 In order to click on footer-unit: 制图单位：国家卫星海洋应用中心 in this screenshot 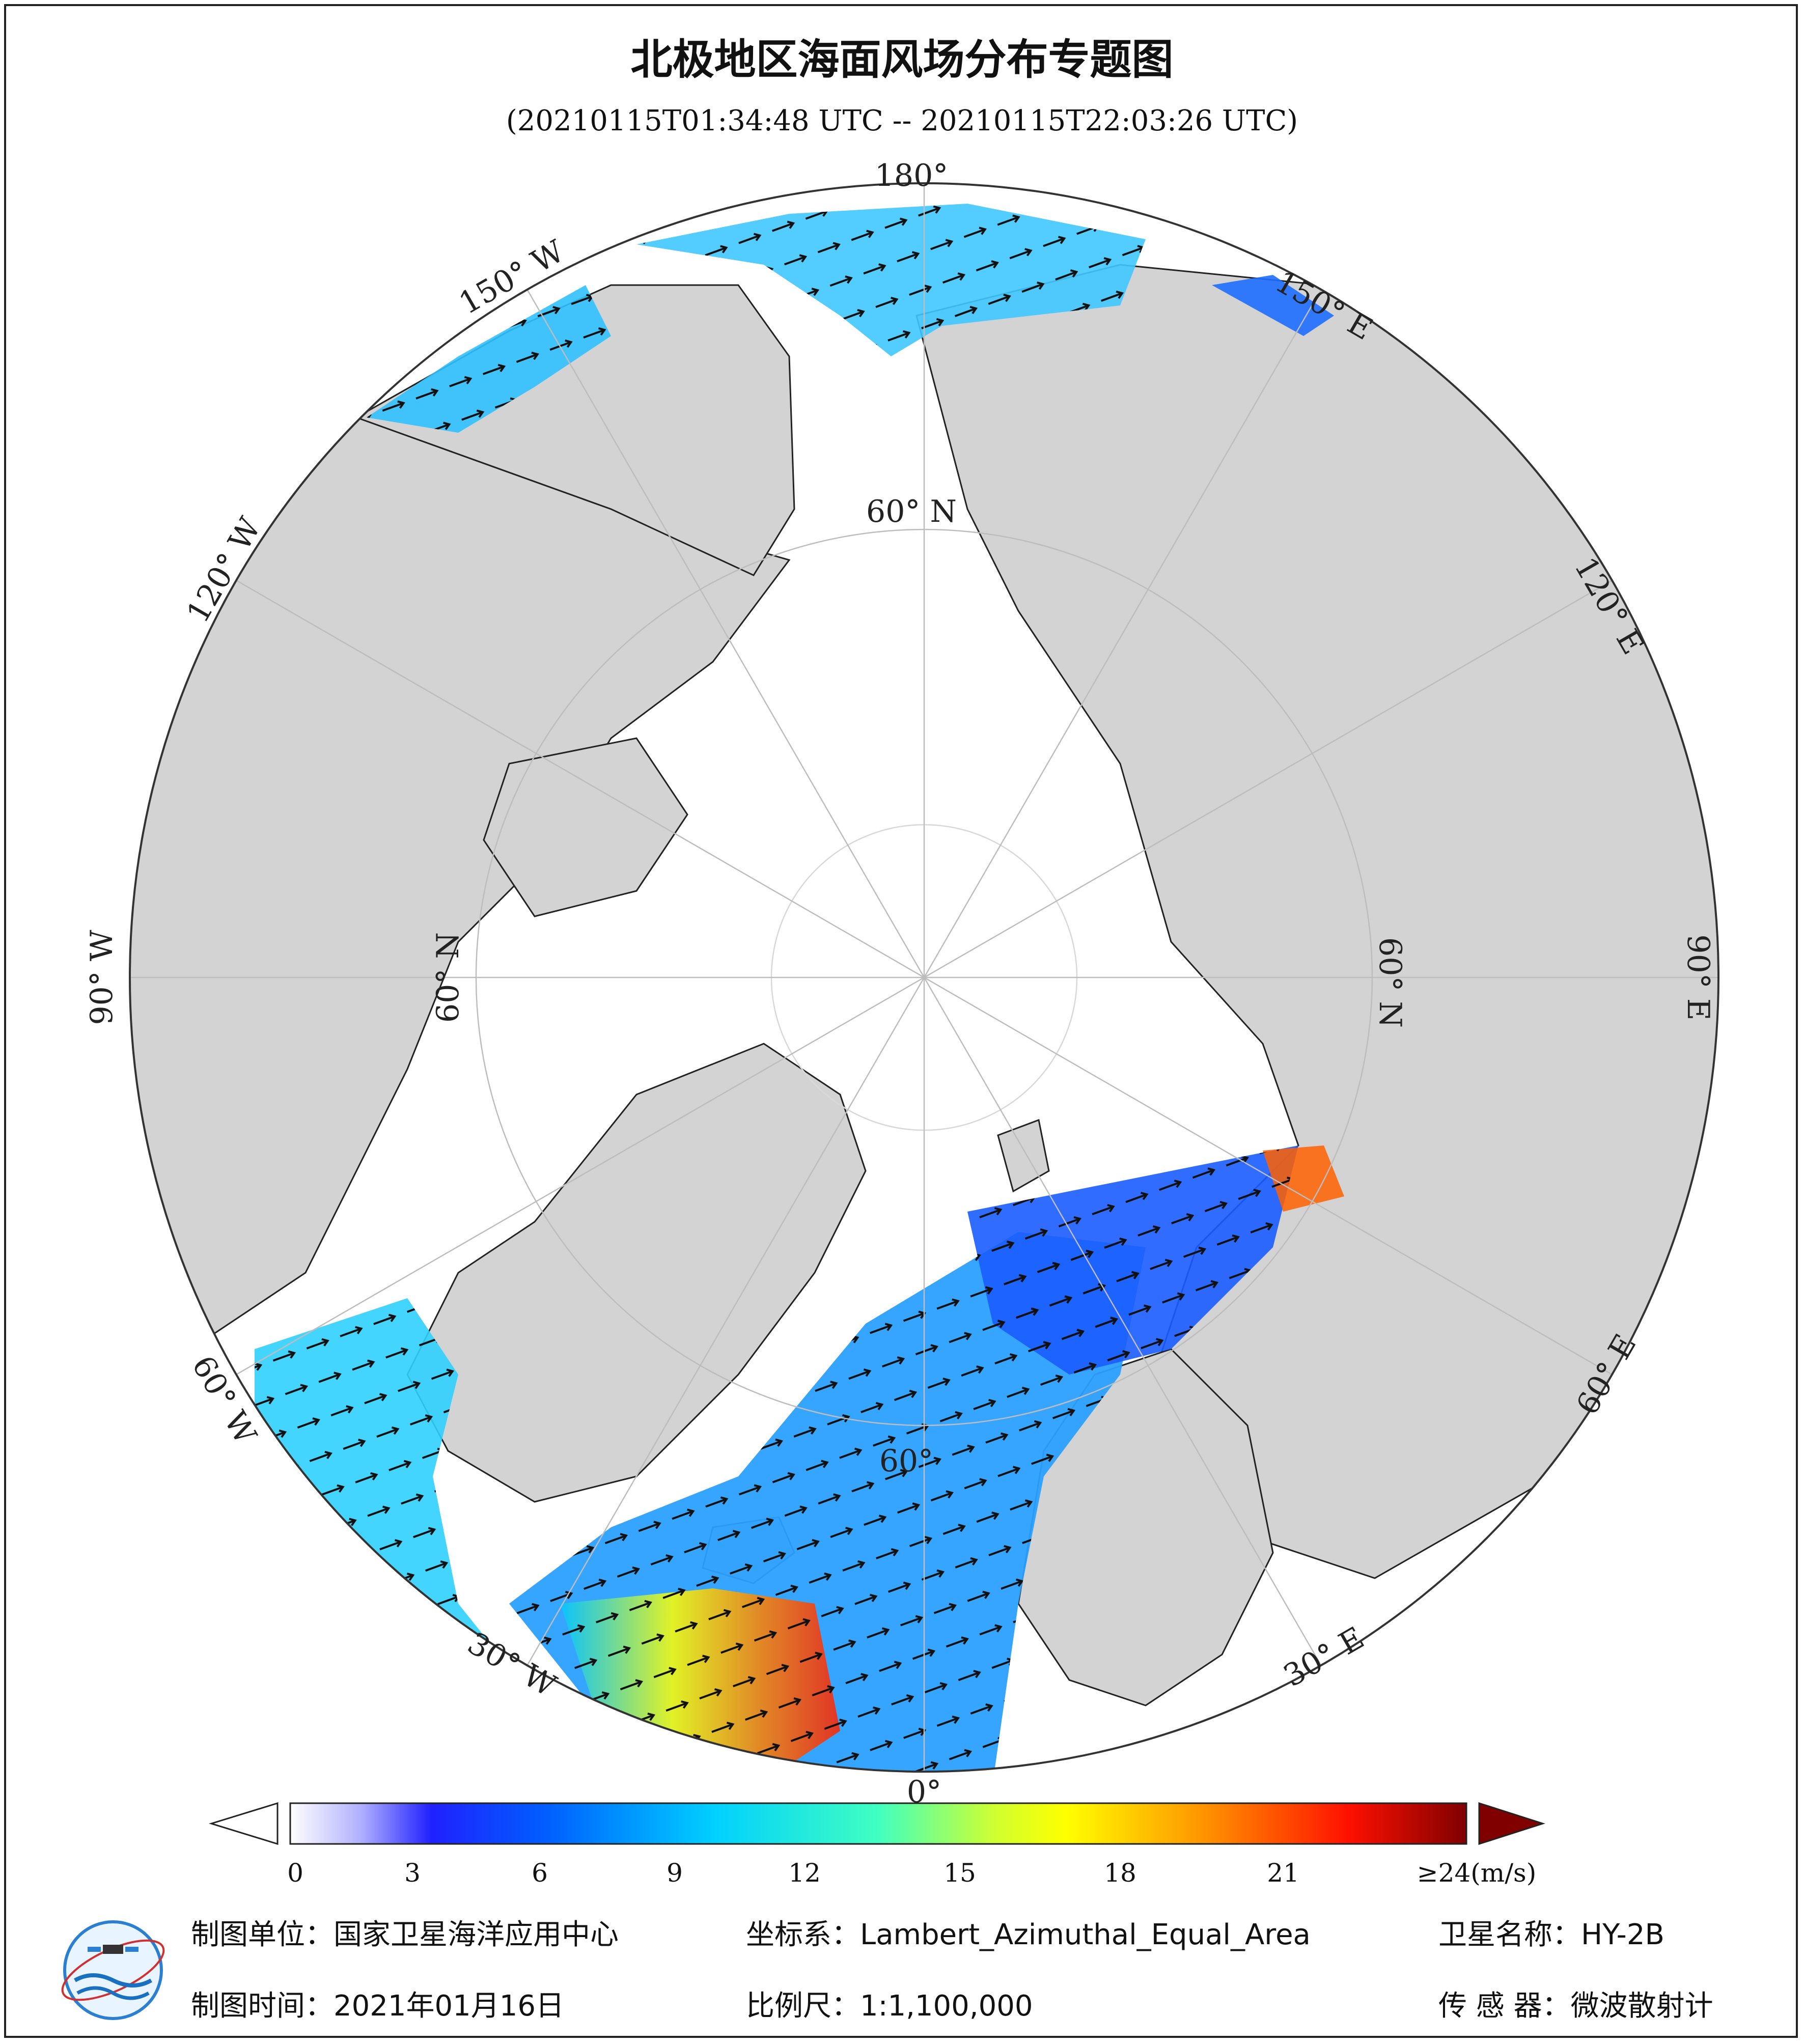, I will do `click(405, 1934)`.